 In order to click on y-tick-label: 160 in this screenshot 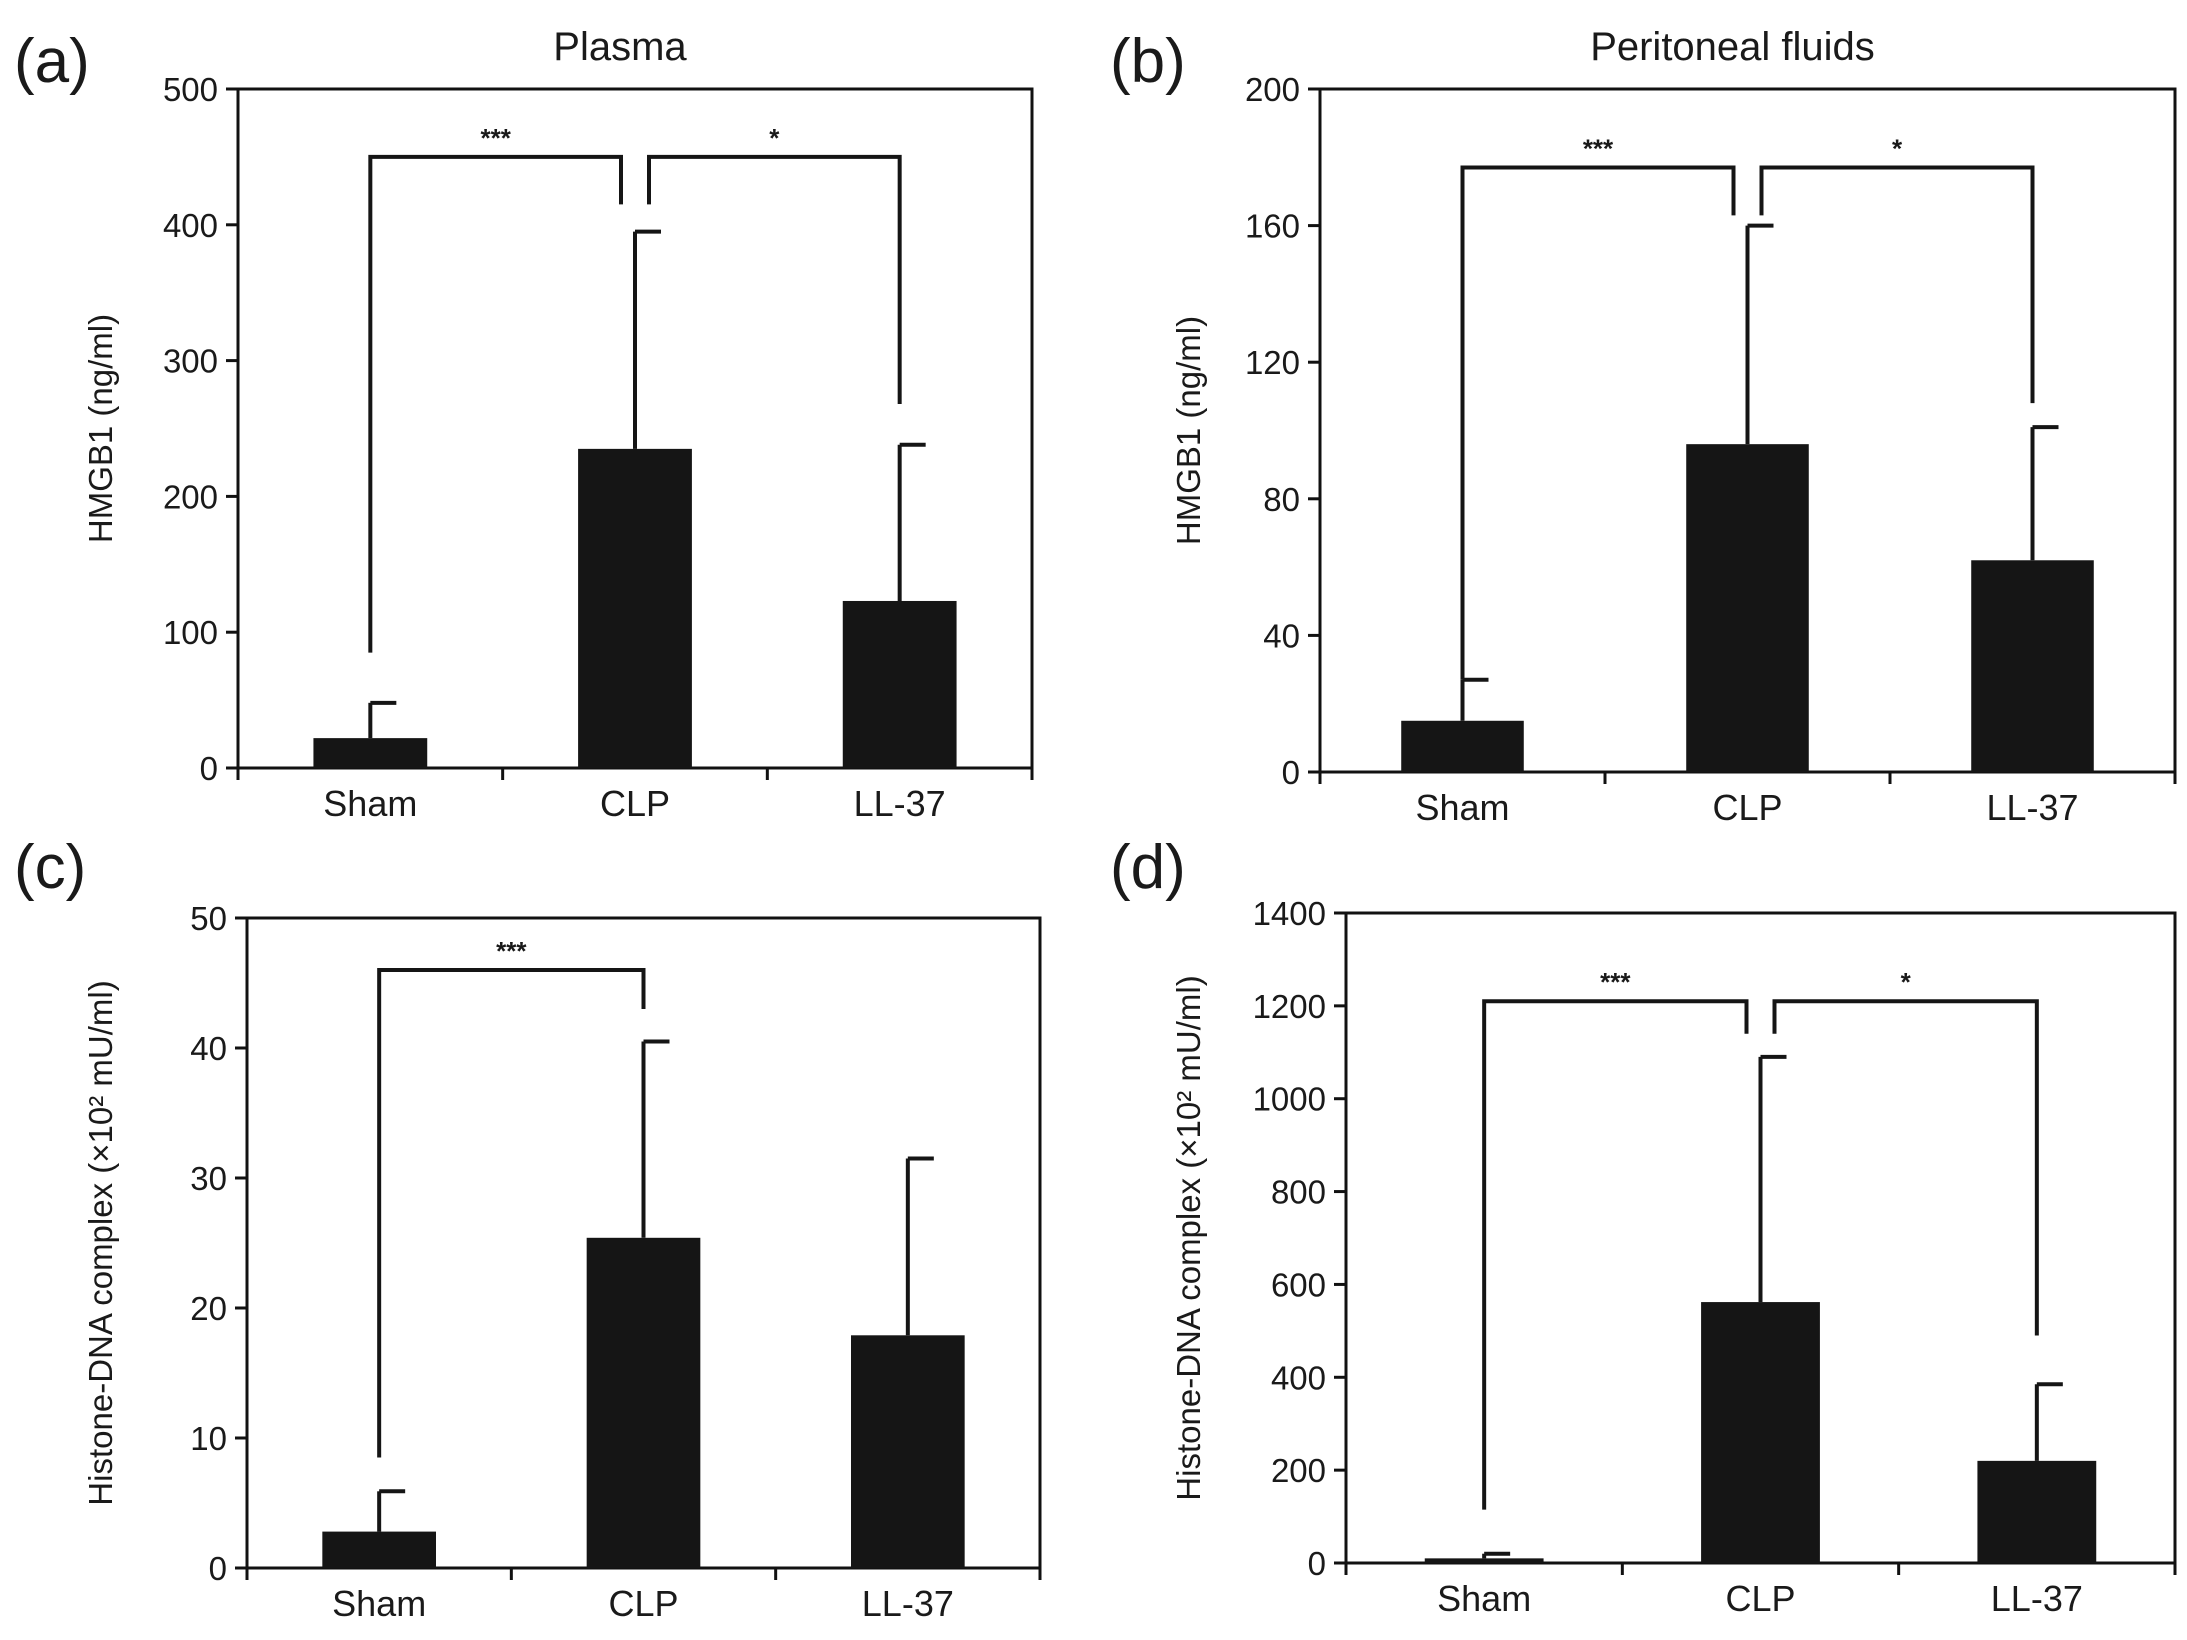, I will do `click(1272, 226)`.